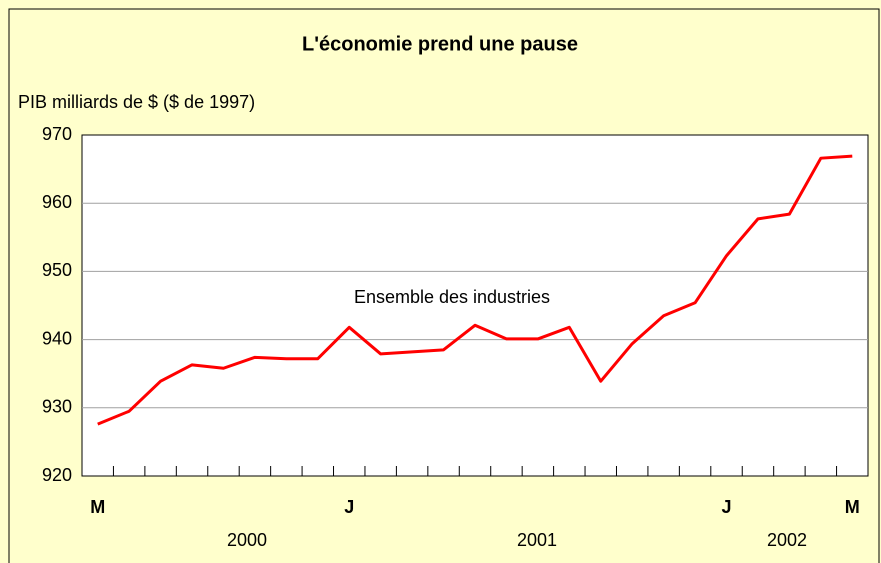  I want to click on y-tick-label: 940, so click(57, 338).